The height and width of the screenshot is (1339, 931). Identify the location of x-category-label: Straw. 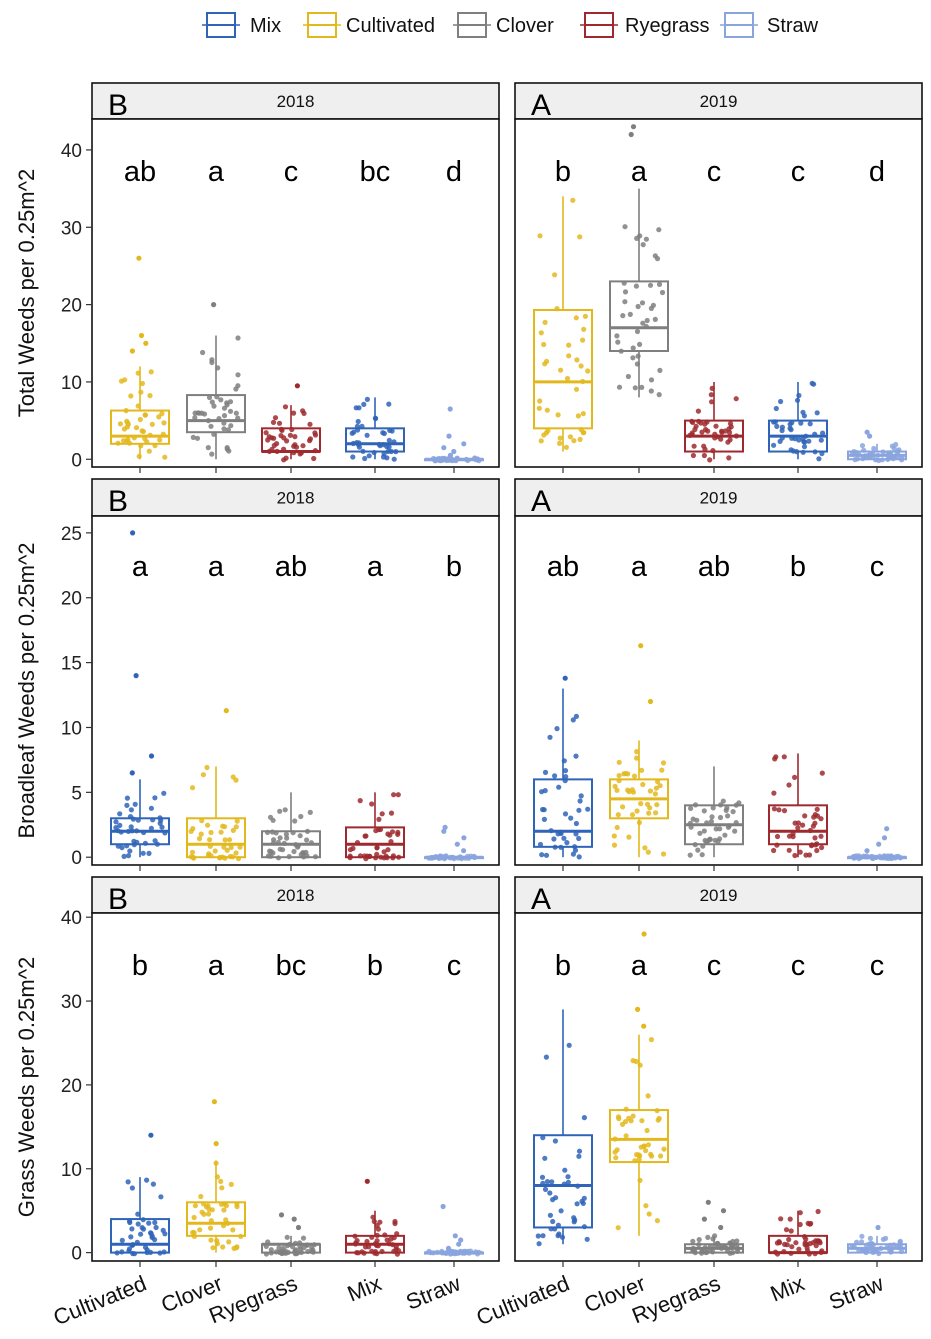
(856, 1292).